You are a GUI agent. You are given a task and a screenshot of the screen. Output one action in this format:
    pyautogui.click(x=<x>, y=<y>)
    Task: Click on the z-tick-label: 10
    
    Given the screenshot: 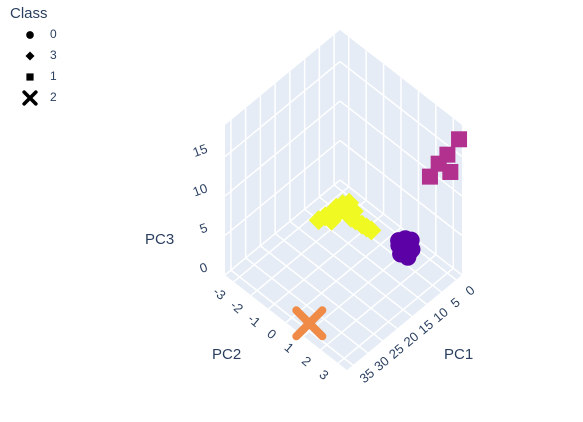 What is the action you would take?
    pyautogui.click(x=200, y=189)
    